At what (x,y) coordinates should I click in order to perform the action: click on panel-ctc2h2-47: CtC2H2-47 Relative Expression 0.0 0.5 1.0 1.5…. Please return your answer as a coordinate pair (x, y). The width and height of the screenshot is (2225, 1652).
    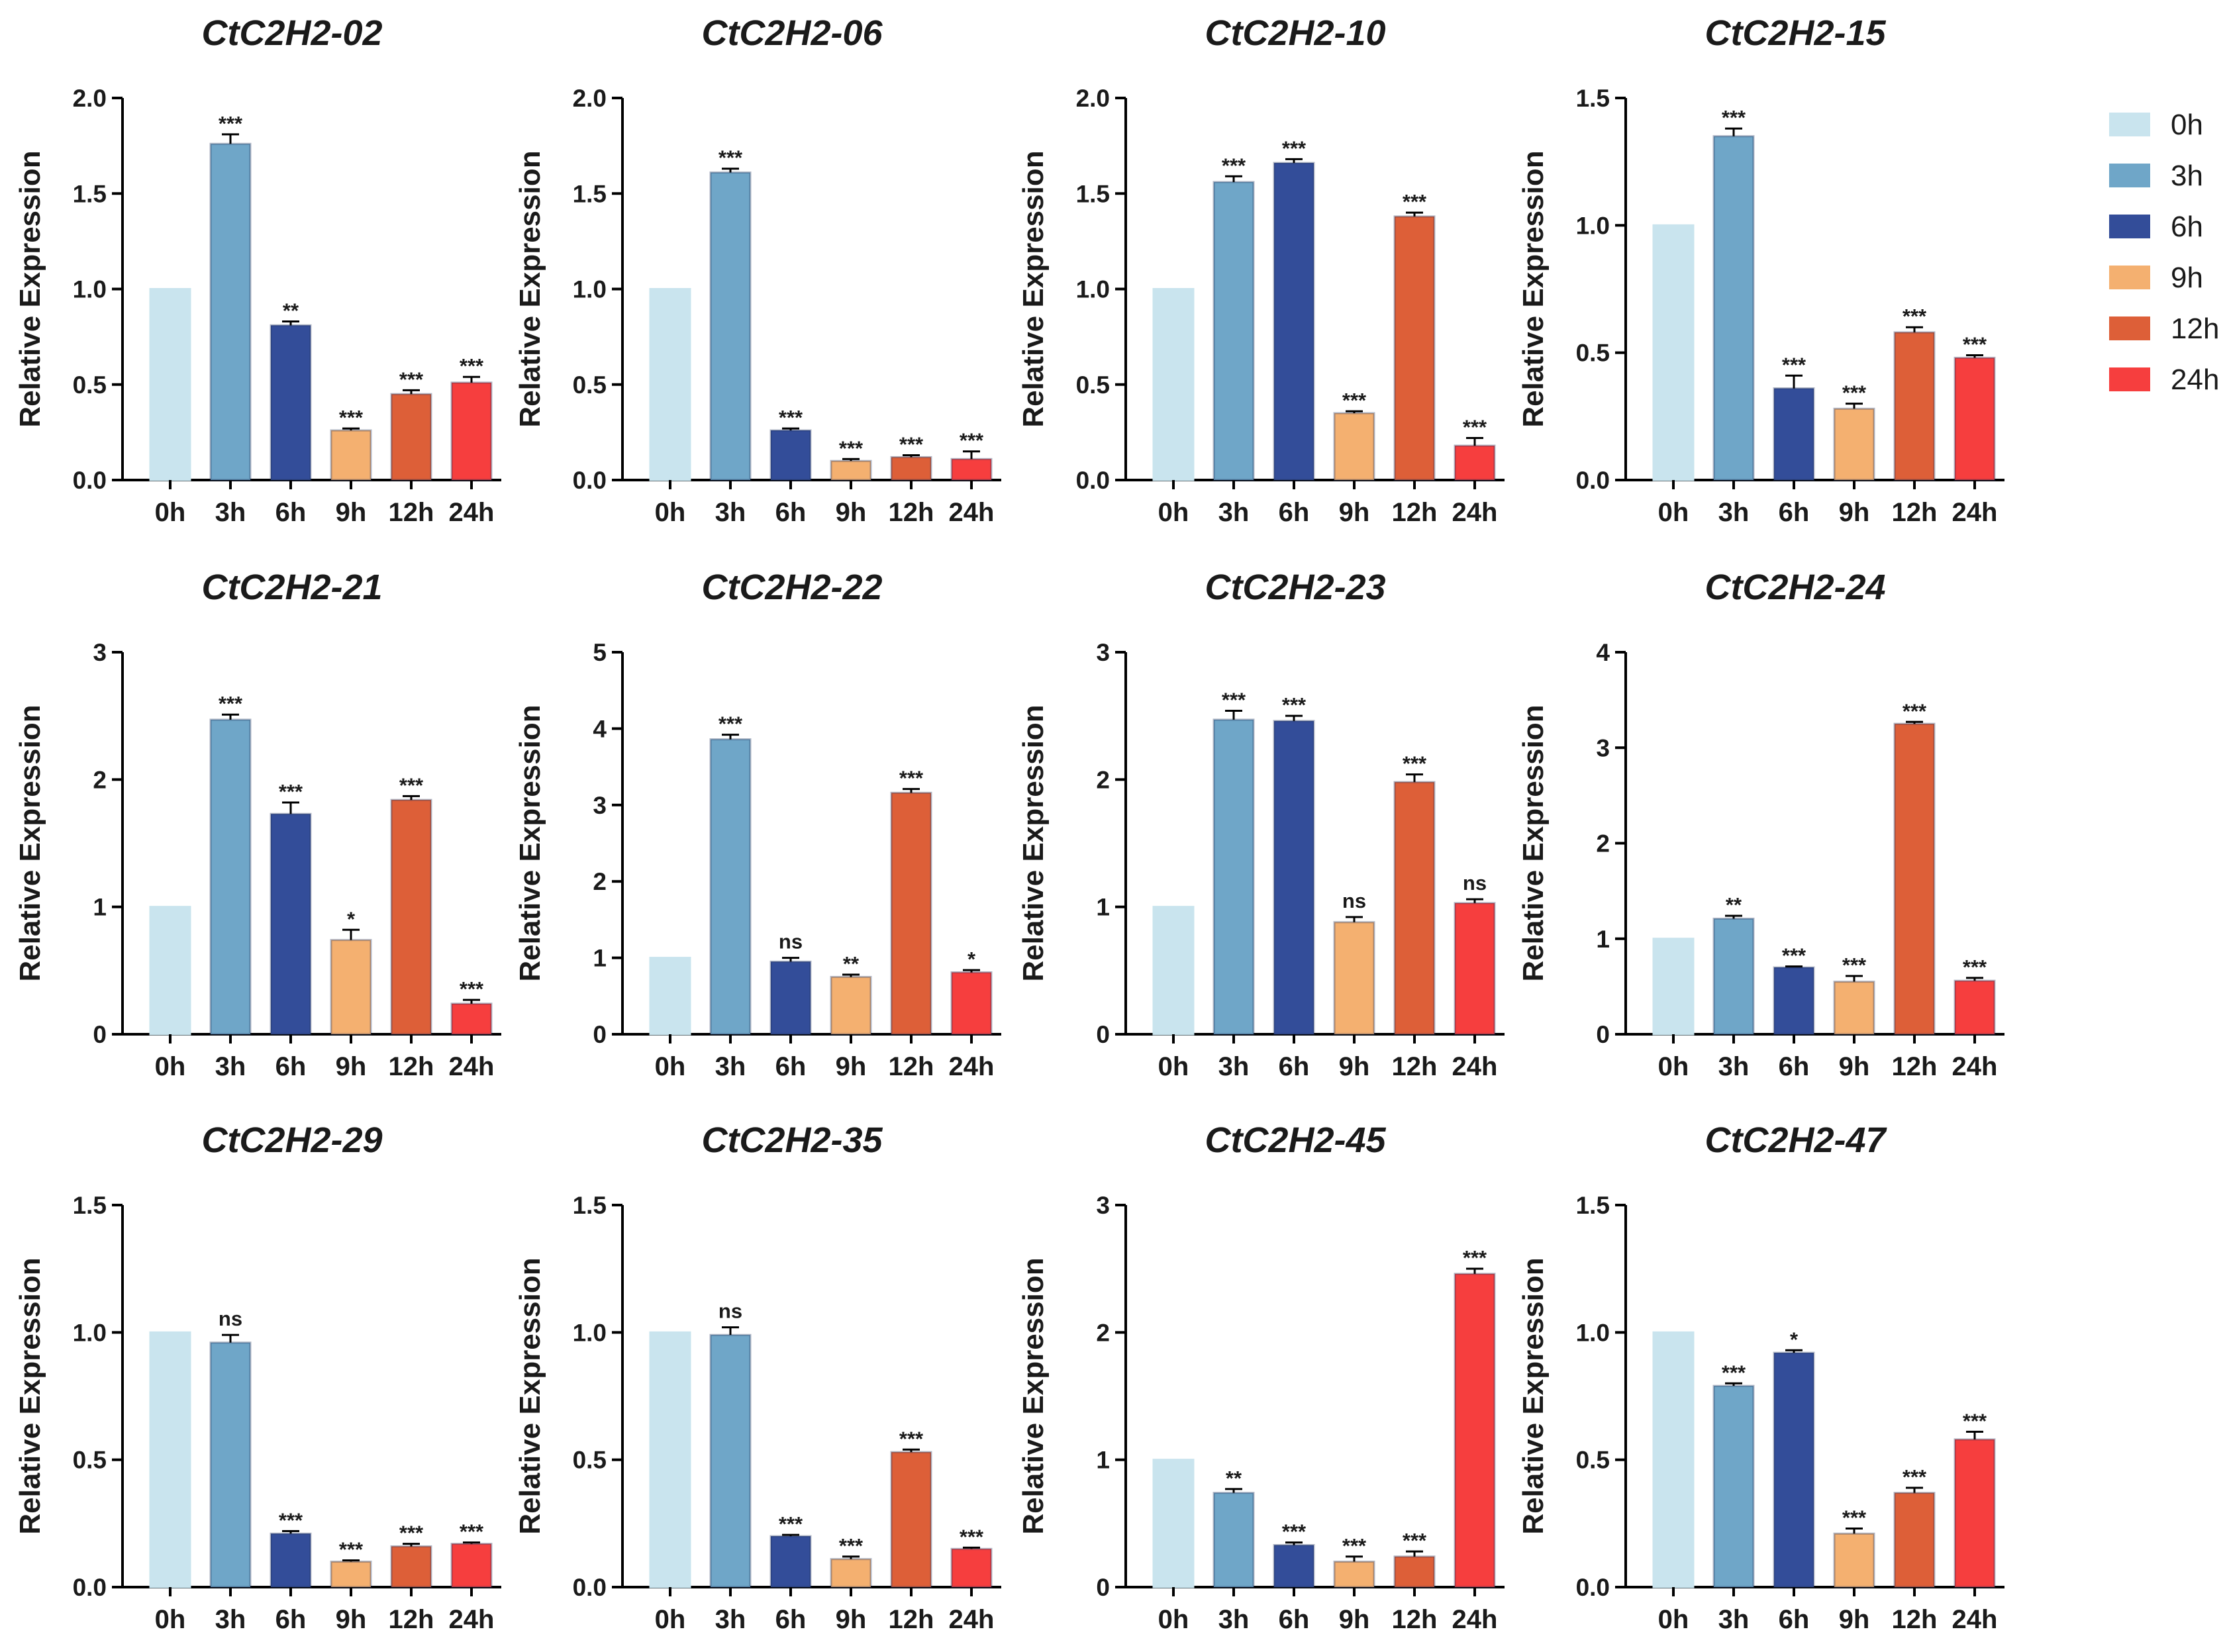
    Looking at the image, I should click on (1761, 1377).